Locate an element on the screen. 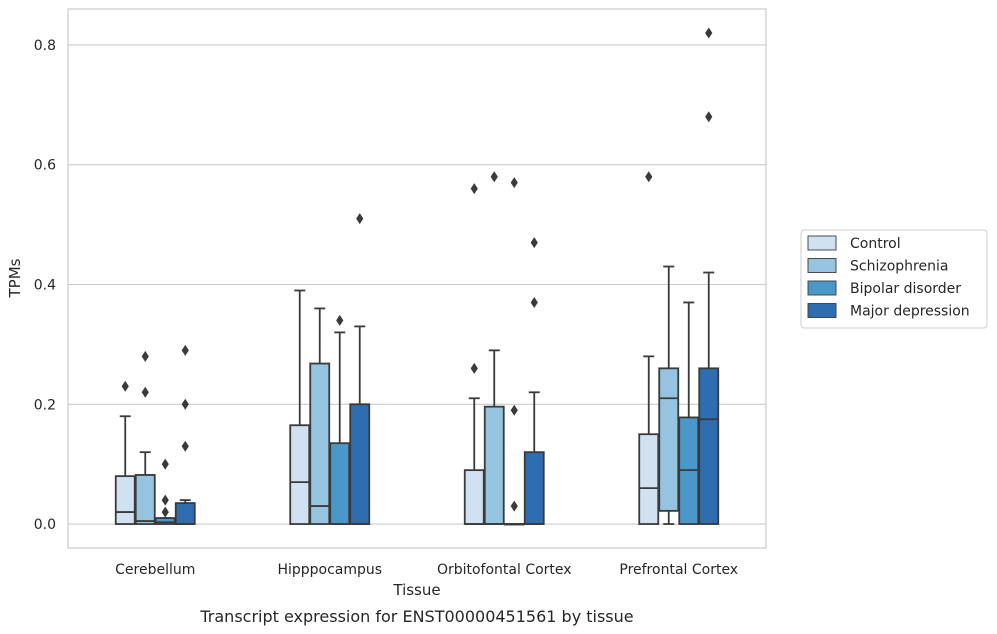 This screenshot has height=634, width=997. legend-label: Bipolar disorder is located at coordinates (905, 289).